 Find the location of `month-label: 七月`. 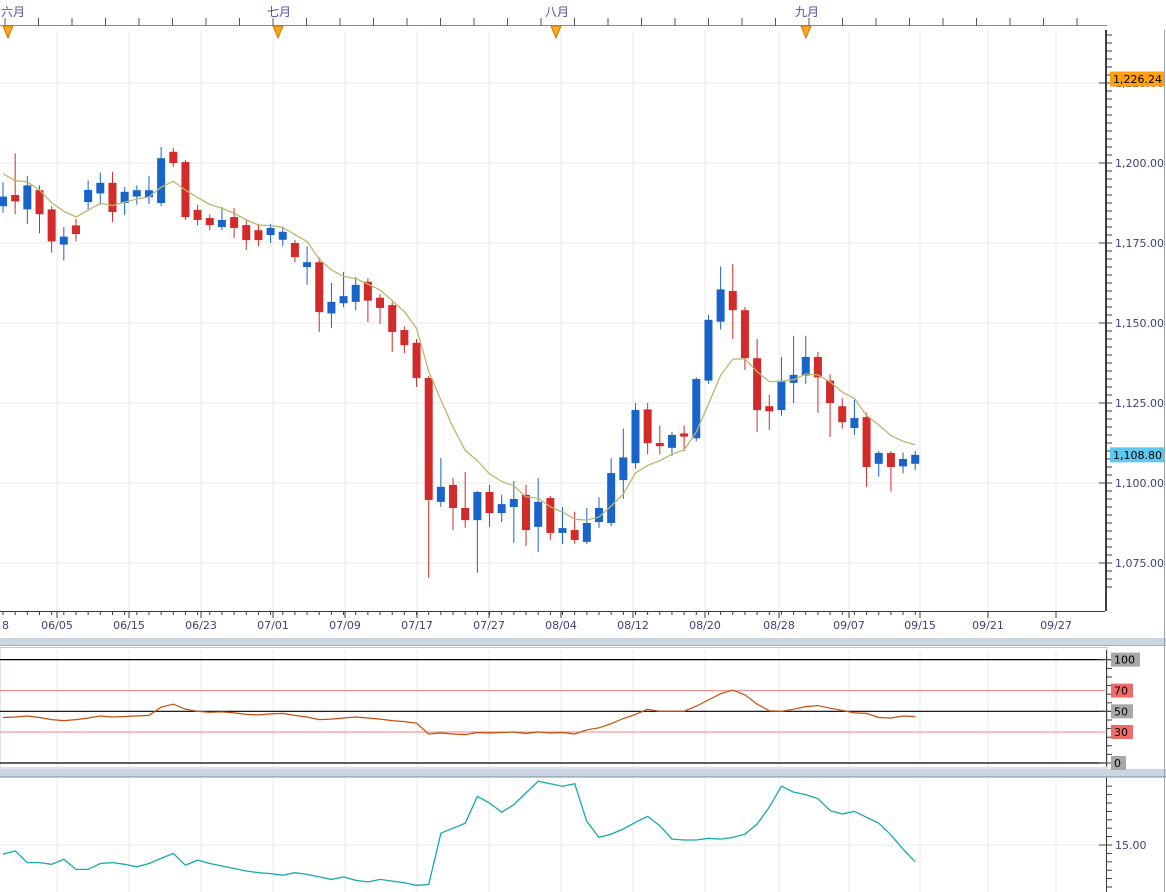

month-label: 七月 is located at coordinates (279, 12).